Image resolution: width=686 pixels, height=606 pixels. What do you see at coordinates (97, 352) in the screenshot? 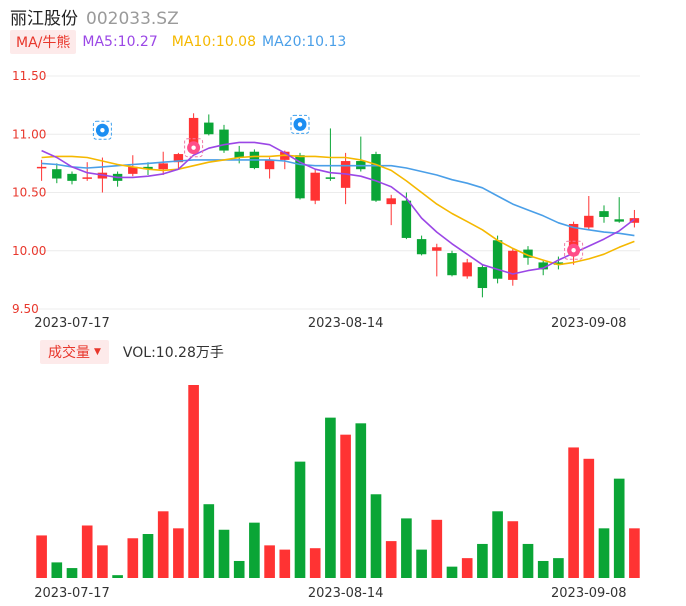
I see `caret-down-icon: ▼` at bounding box center [97, 352].